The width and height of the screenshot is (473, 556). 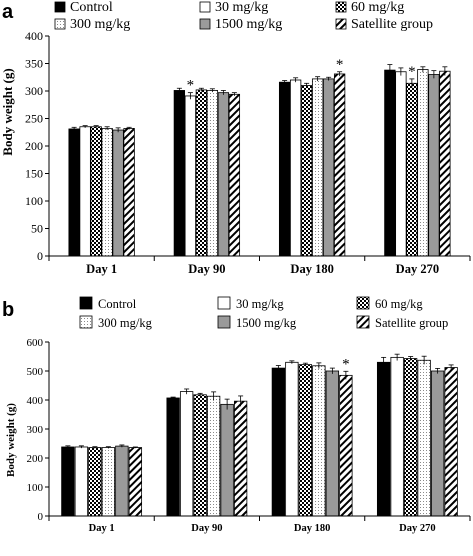 What do you see at coordinates (35, 343) in the screenshot?
I see `y-tick-label: 600` at bounding box center [35, 343].